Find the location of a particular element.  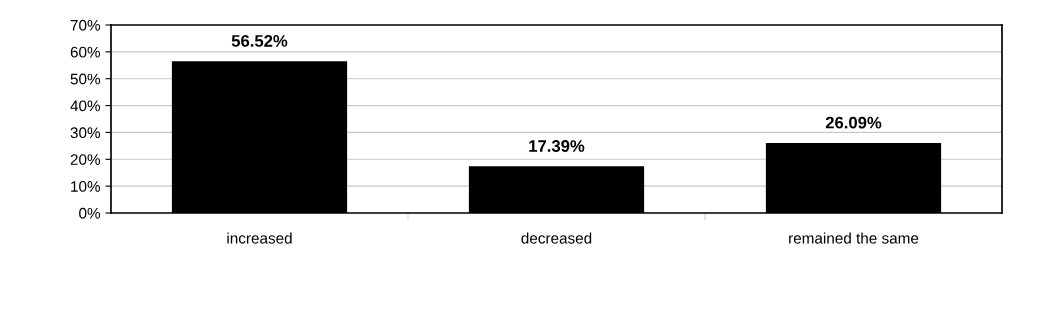

x-tick-label: remained the same is located at coordinates (854, 238).